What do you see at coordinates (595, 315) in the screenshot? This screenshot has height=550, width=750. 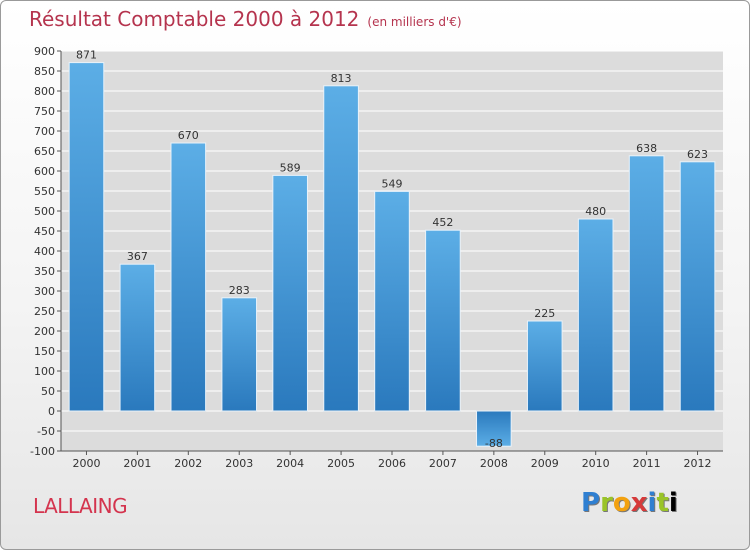 I see `bar-2010` at bounding box center [595, 315].